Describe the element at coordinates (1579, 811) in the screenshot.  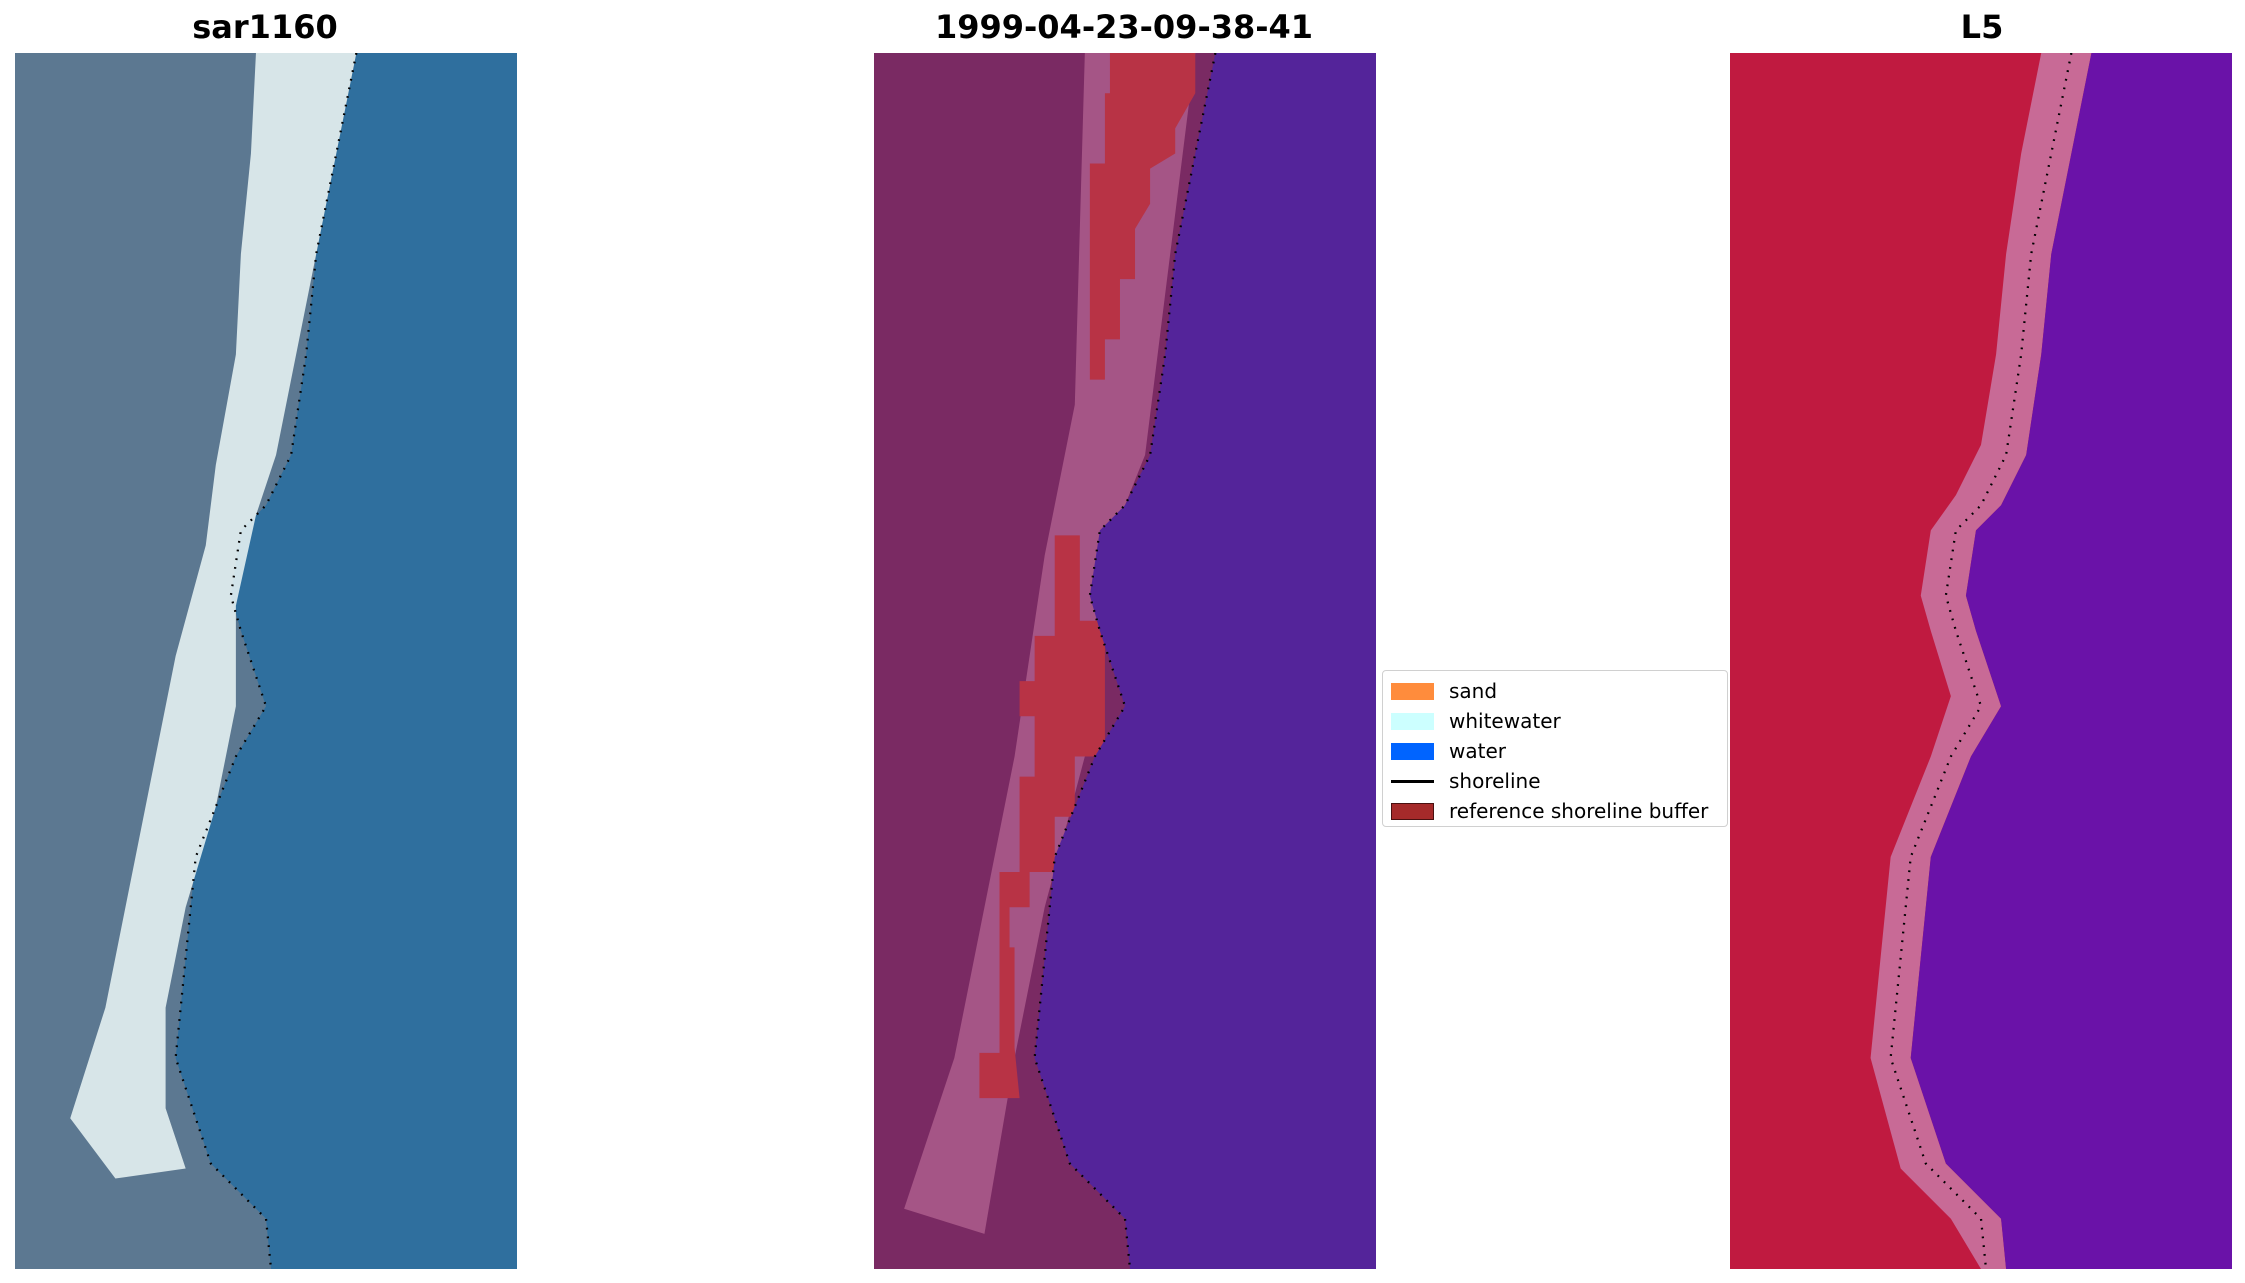
I see `legend-label-reference-buffer: reference shoreline buffer` at that location.